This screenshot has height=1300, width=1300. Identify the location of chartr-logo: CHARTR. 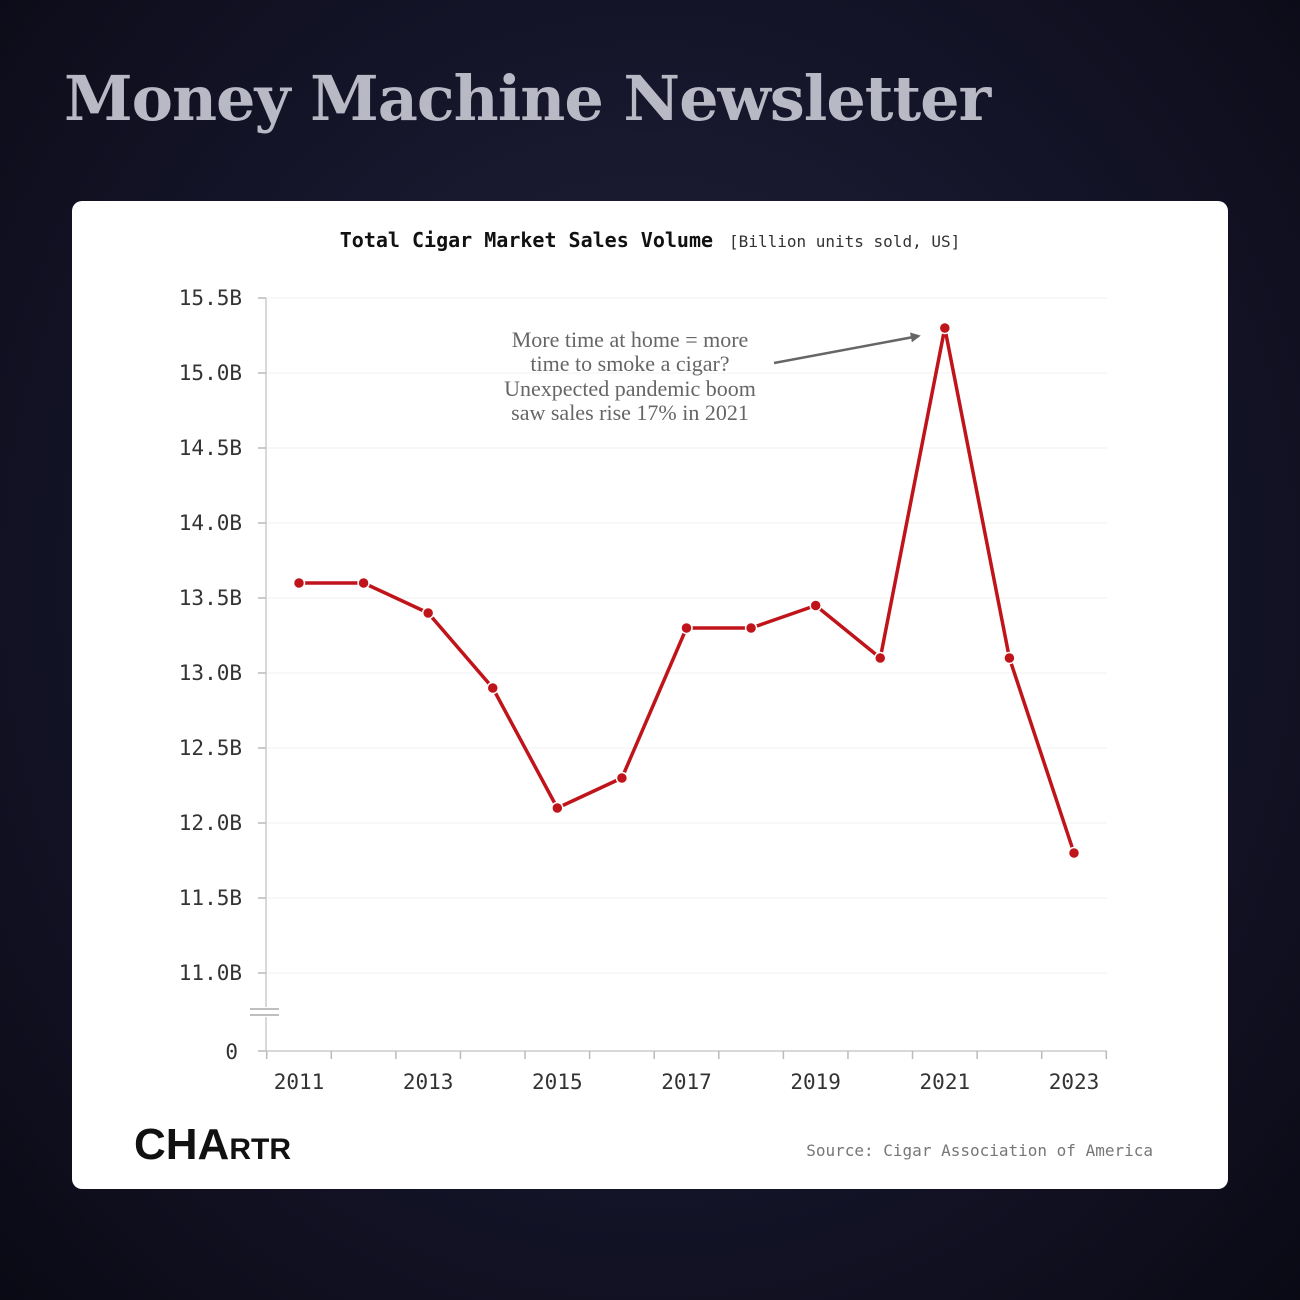
(212, 1144).